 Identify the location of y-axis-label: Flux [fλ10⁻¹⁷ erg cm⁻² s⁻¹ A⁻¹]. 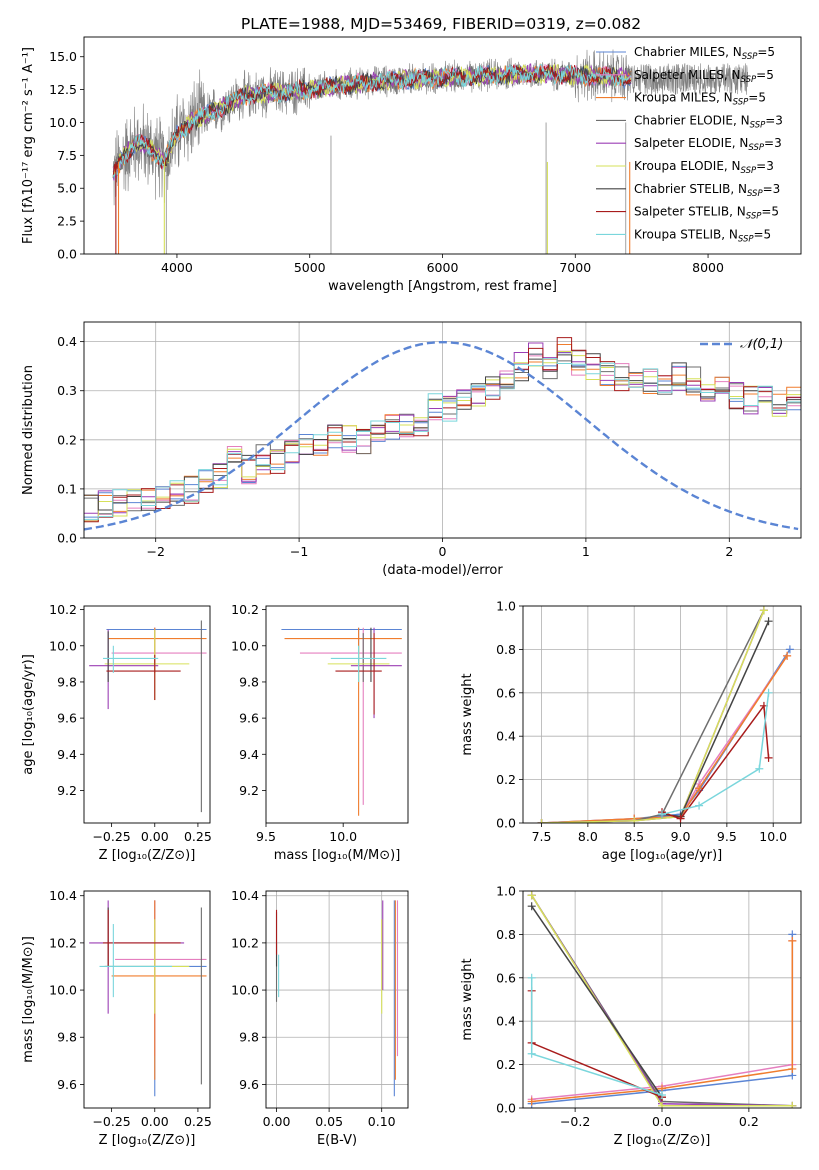
(28, 145).